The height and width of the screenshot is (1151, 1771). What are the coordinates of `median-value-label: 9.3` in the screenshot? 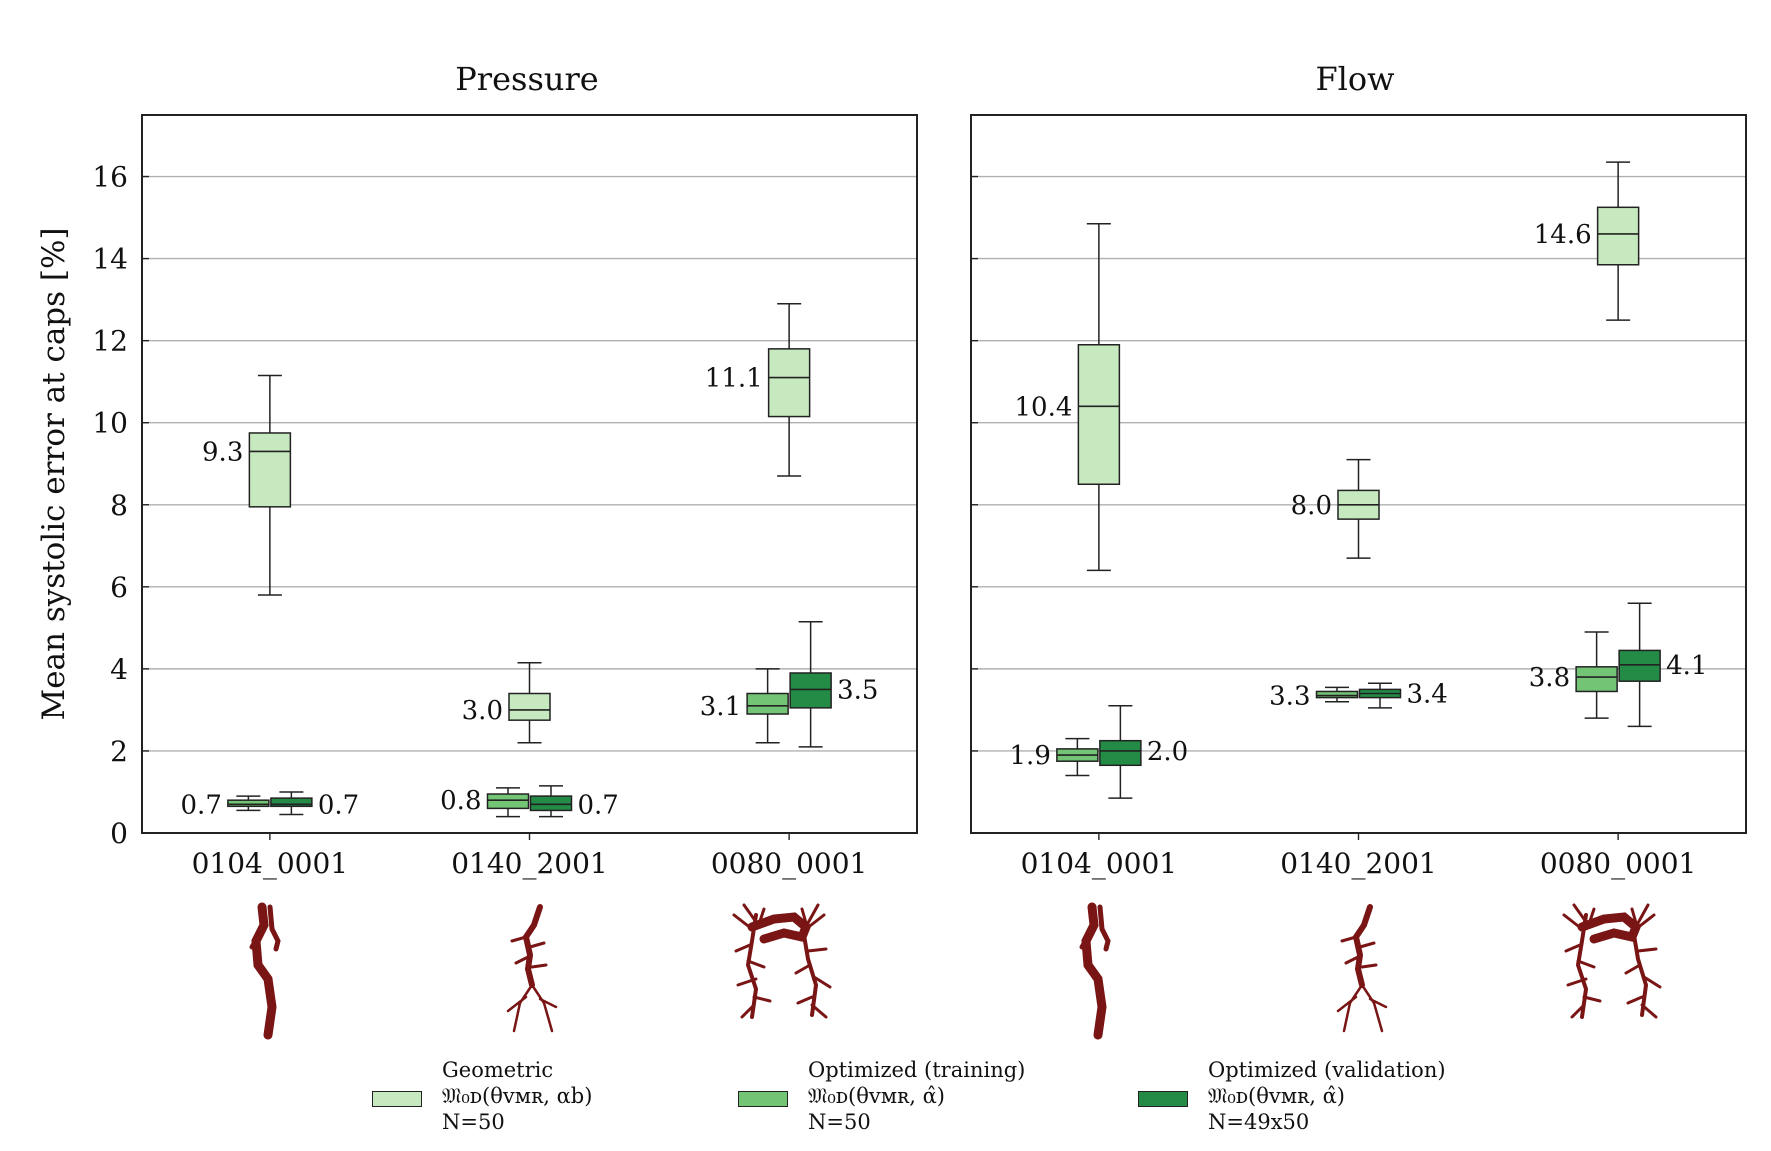 It's located at (222, 452).